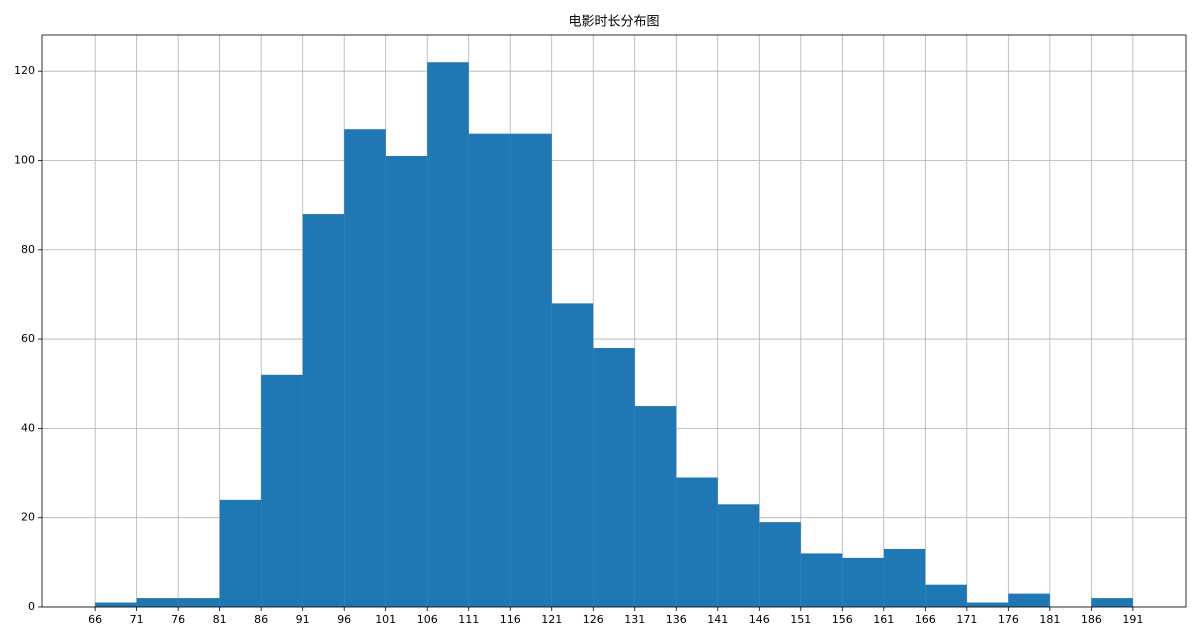 The height and width of the screenshot is (640, 1200). I want to click on y-tick-label: 20, so click(28, 517).